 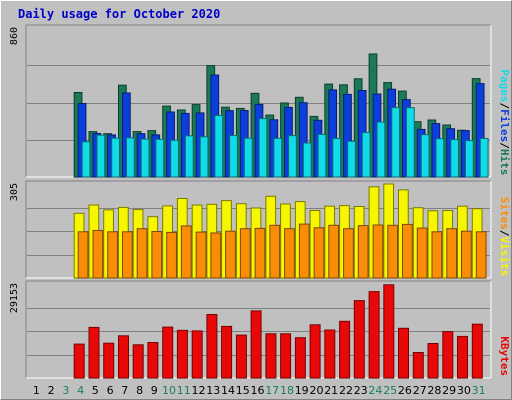 What do you see at coordinates (504, 125) in the screenshot?
I see `legend-files: Files` at bounding box center [504, 125].